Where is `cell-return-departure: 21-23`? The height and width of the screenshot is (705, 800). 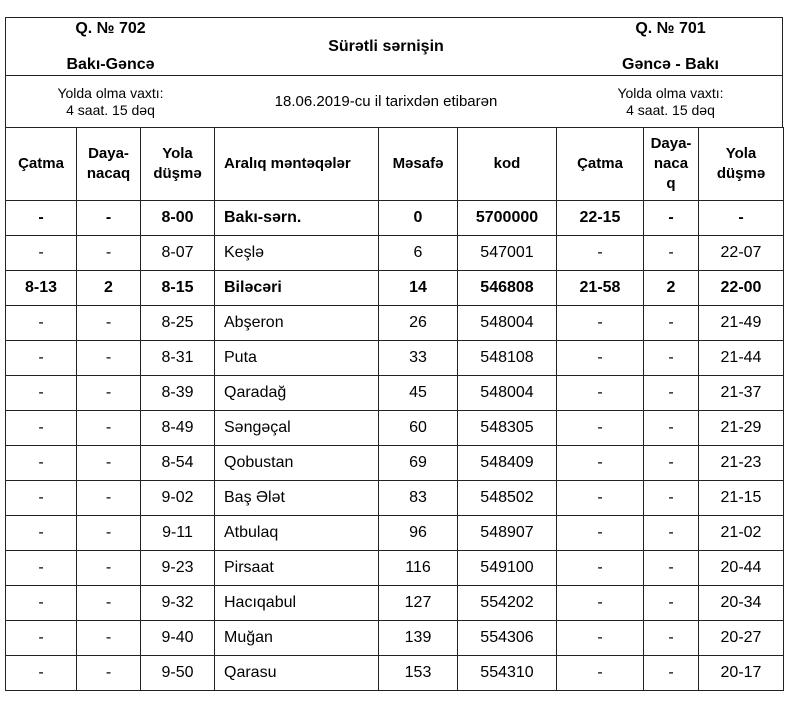 cell-return-departure: 21-23 is located at coordinates (741, 463).